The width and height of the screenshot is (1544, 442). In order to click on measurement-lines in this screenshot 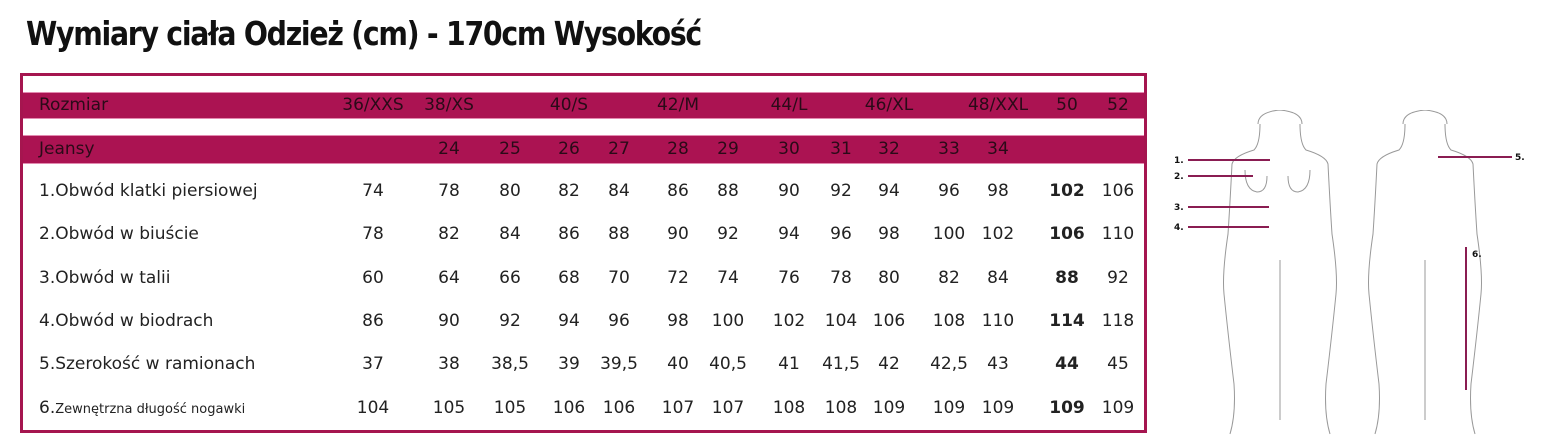, I will do `click(1350, 273)`.